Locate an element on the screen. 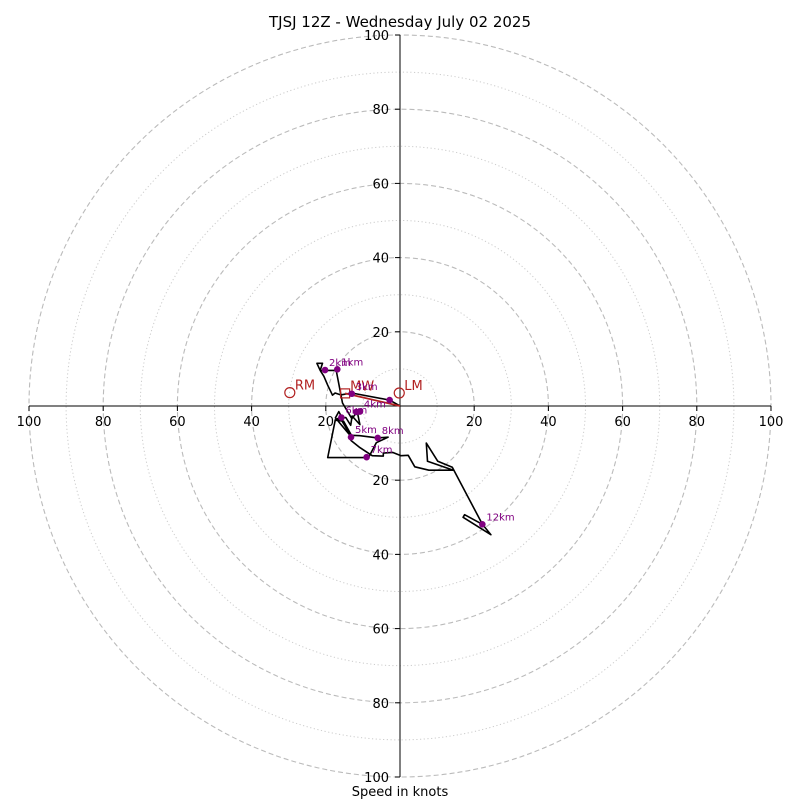 The height and width of the screenshot is (800, 800). height-marker-label: 1km is located at coordinates (352, 362).